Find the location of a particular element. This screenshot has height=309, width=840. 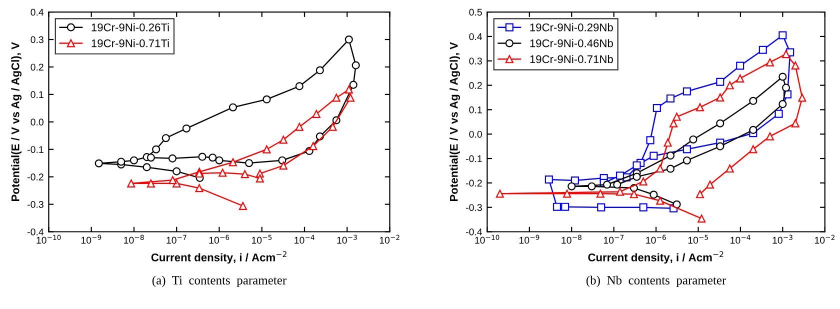

legend-label: 19Cr-9Ni-0.71Ti is located at coordinates (130, 43).